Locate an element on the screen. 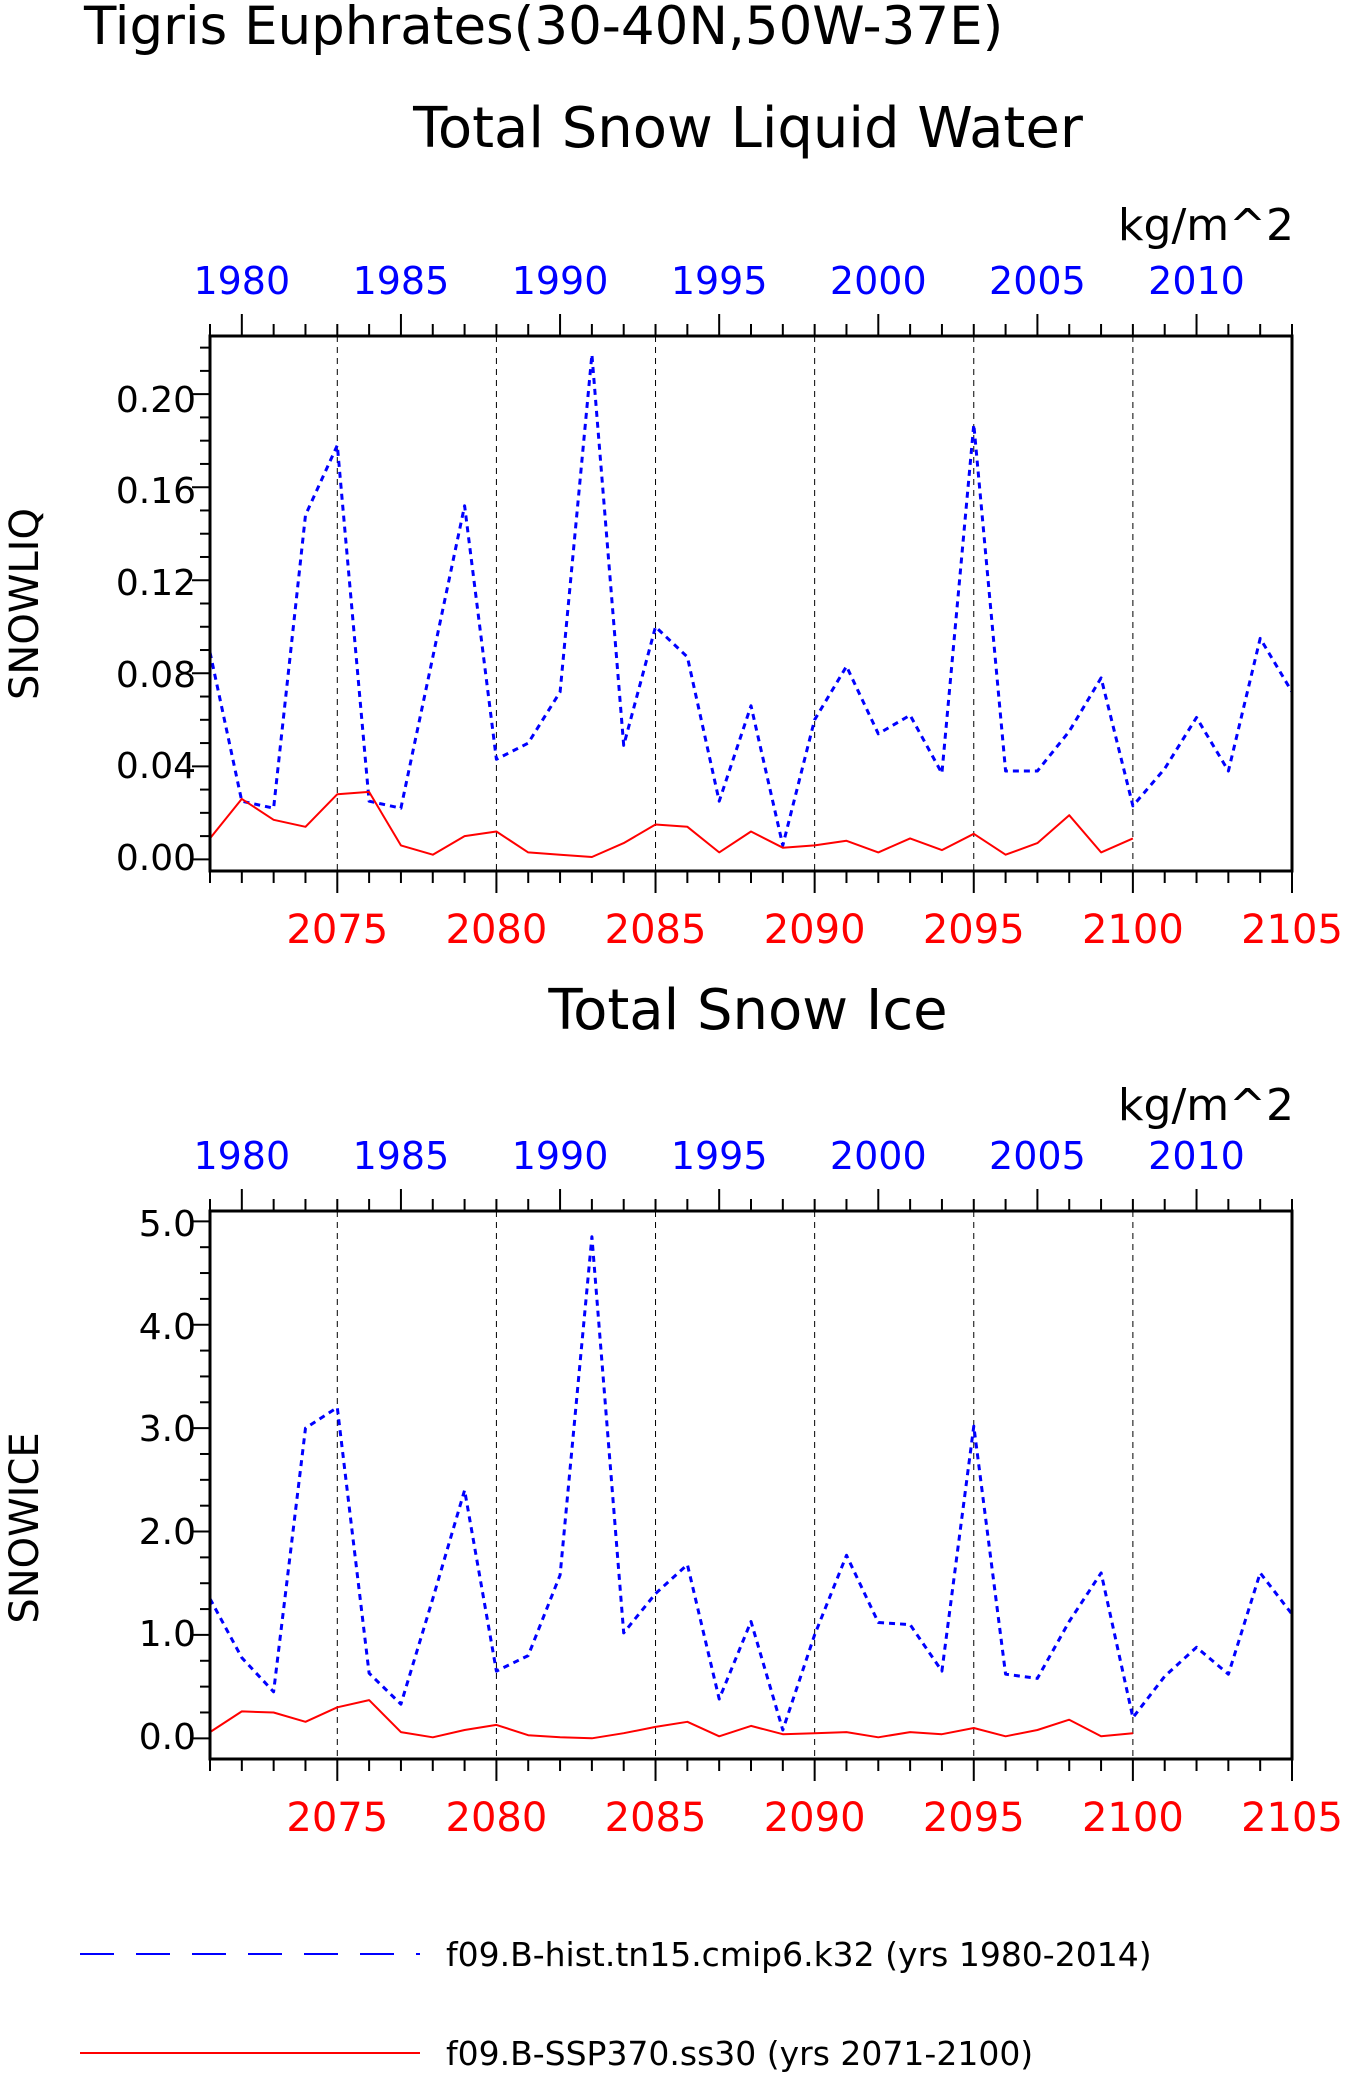 The height and width of the screenshot is (2074, 1348). legend-ssp-label: f09.B-SSP370.ss30 (yrs 2071-2100) is located at coordinates (739, 2053).